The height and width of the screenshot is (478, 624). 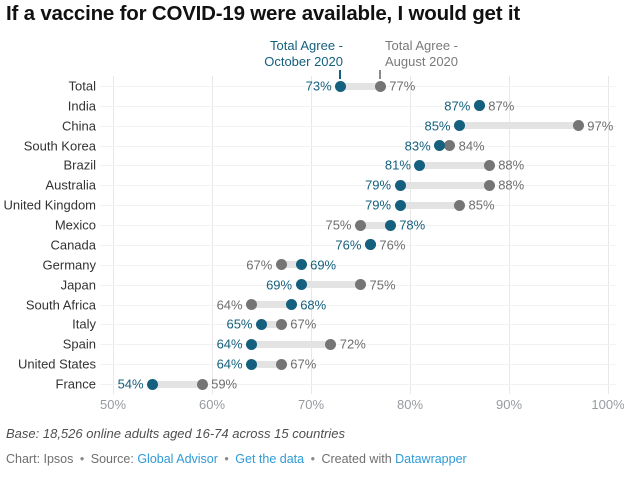 What do you see at coordinates (378, 185) in the screenshot?
I see `value-label-october: 79%` at bounding box center [378, 185].